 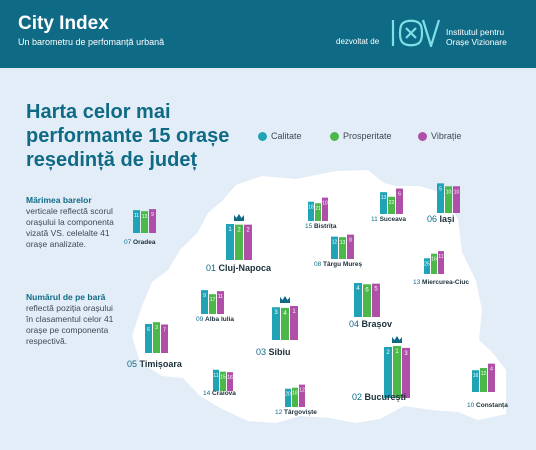 What do you see at coordinates (325, 226) in the screenshot?
I see `city-name: Bistrița` at bounding box center [325, 226].